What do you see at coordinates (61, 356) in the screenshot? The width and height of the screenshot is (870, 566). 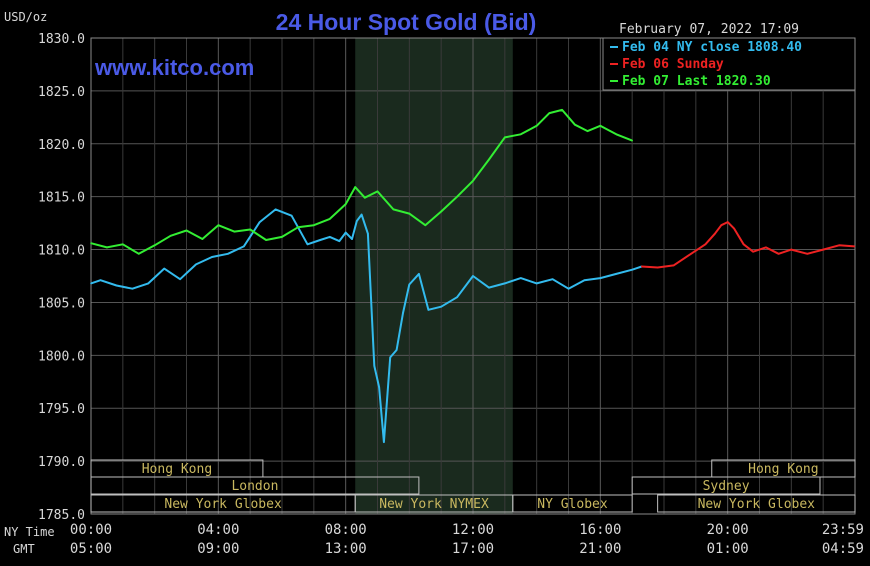 I see `y-tick-label: 1800.0` at bounding box center [61, 356].